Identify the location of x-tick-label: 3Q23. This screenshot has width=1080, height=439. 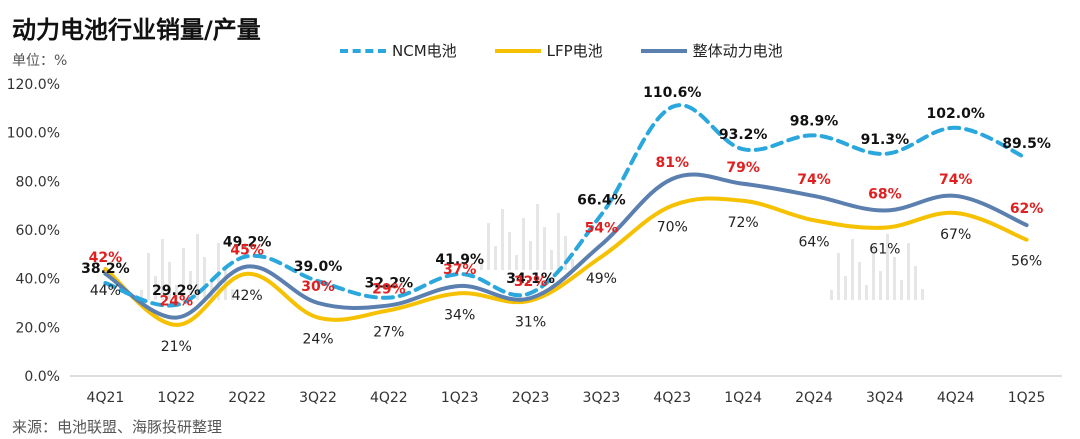
(602, 398).